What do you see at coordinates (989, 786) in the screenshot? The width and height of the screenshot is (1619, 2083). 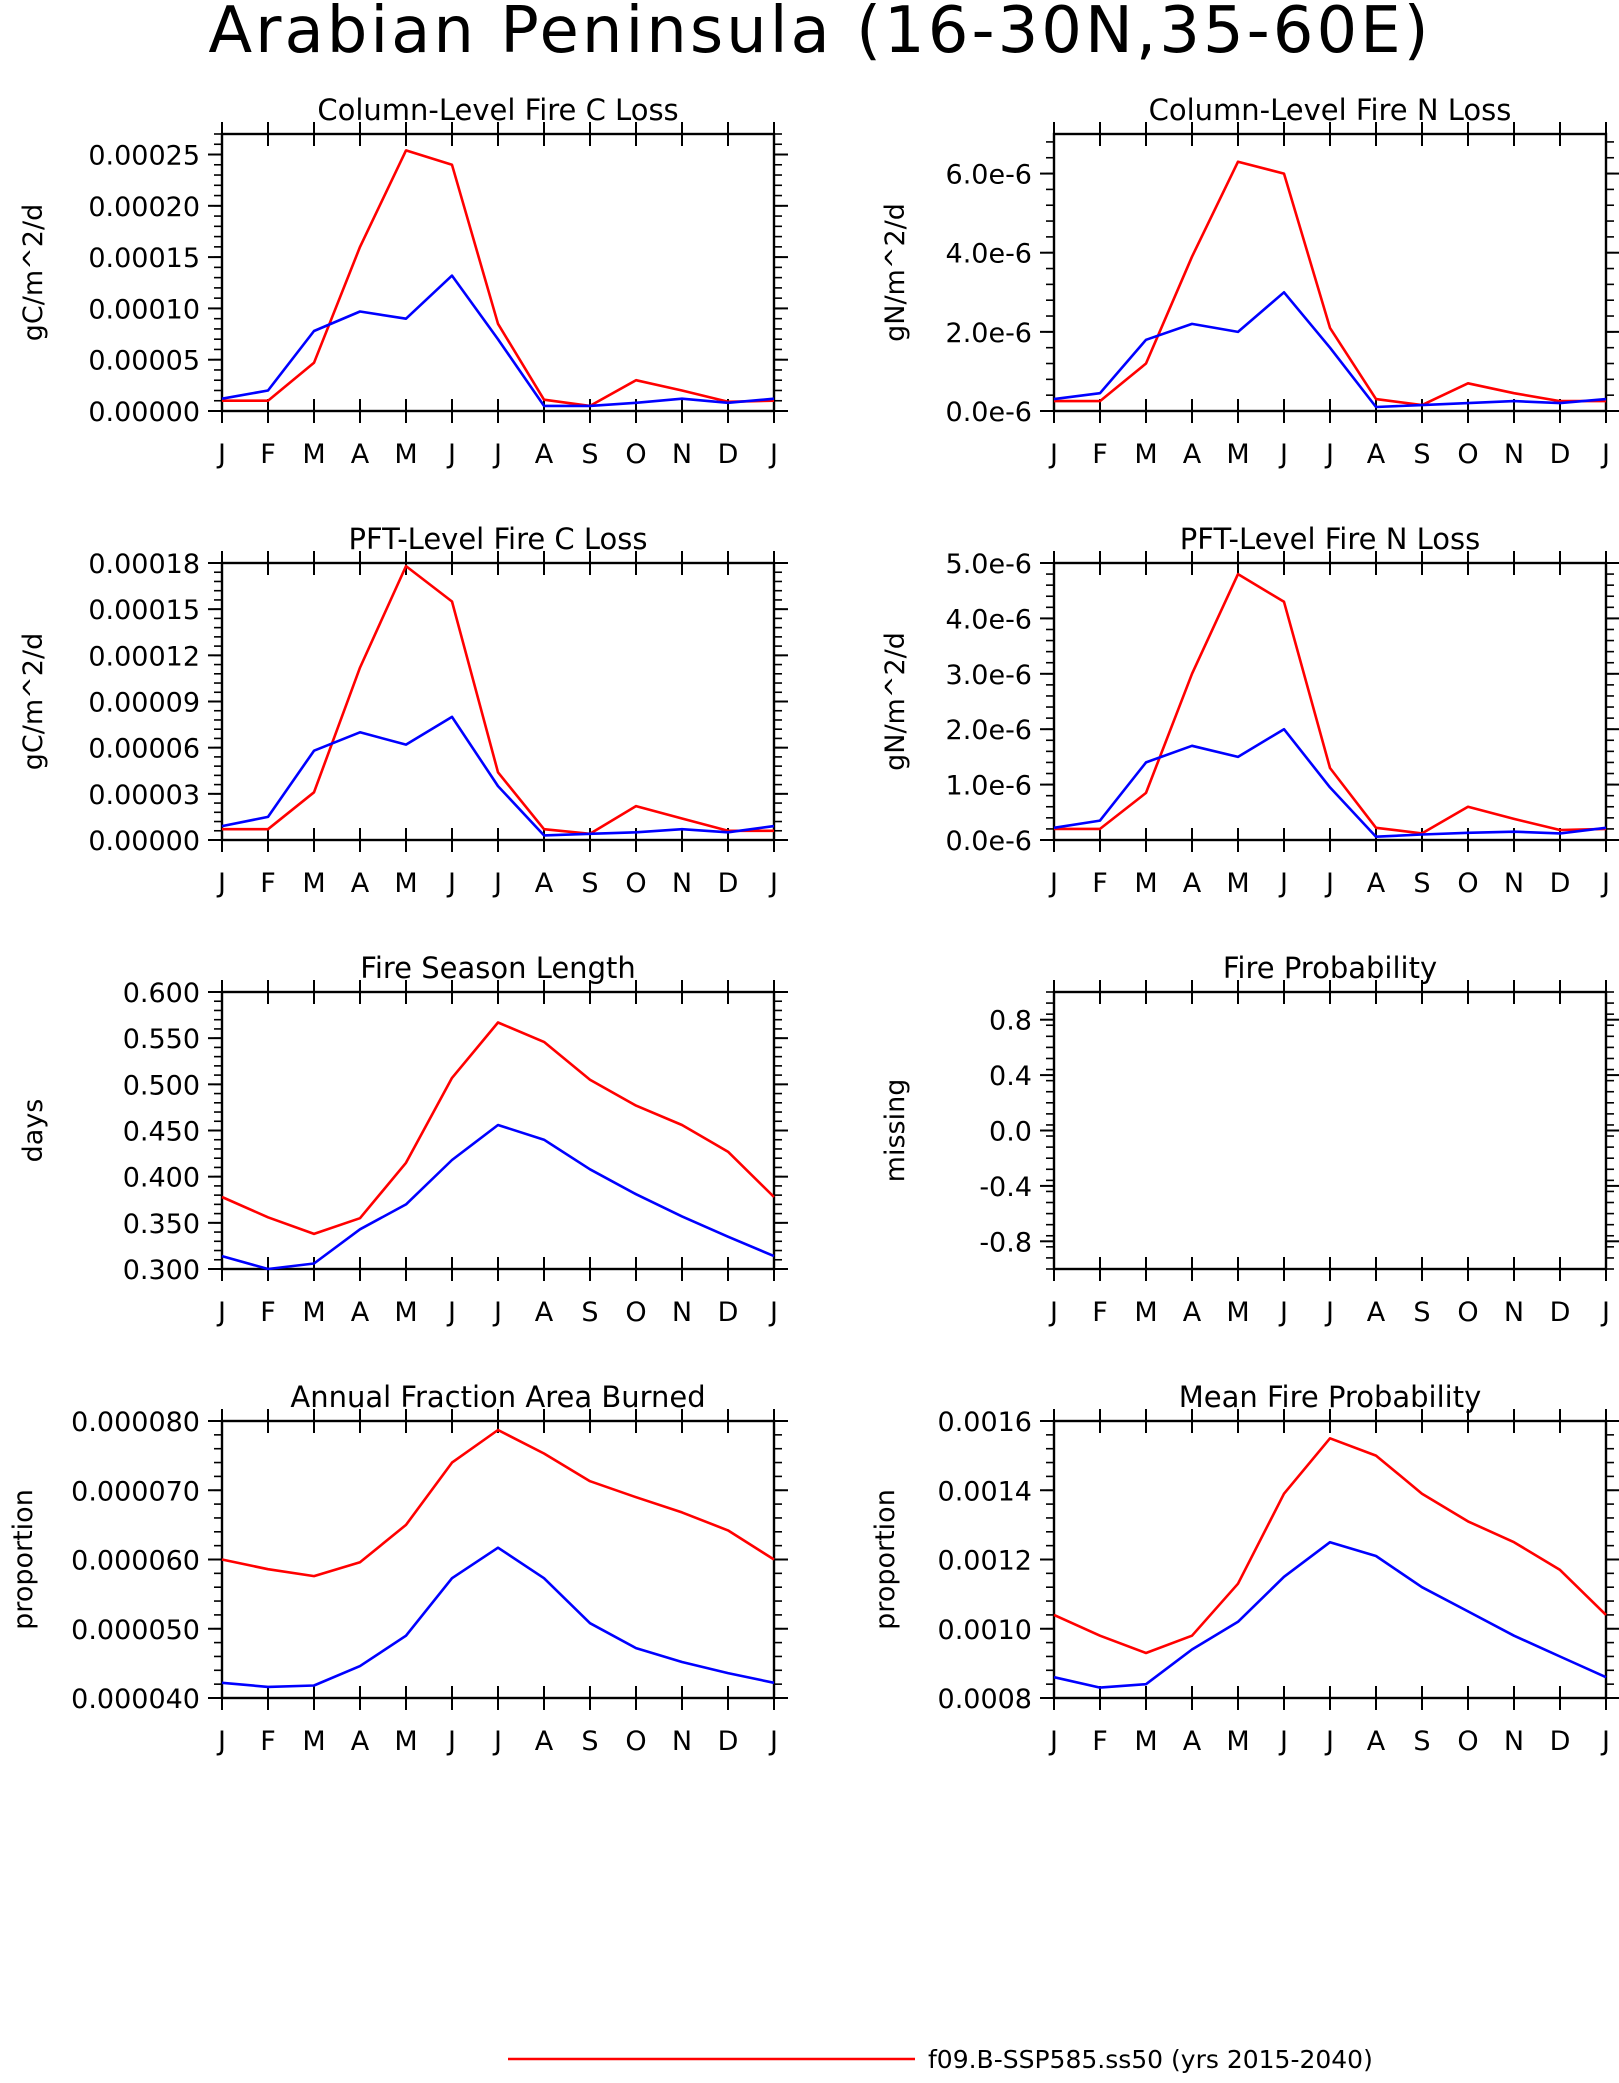 I see `y-tick-label: 1.0e-6` at bounding box center [989, 786].